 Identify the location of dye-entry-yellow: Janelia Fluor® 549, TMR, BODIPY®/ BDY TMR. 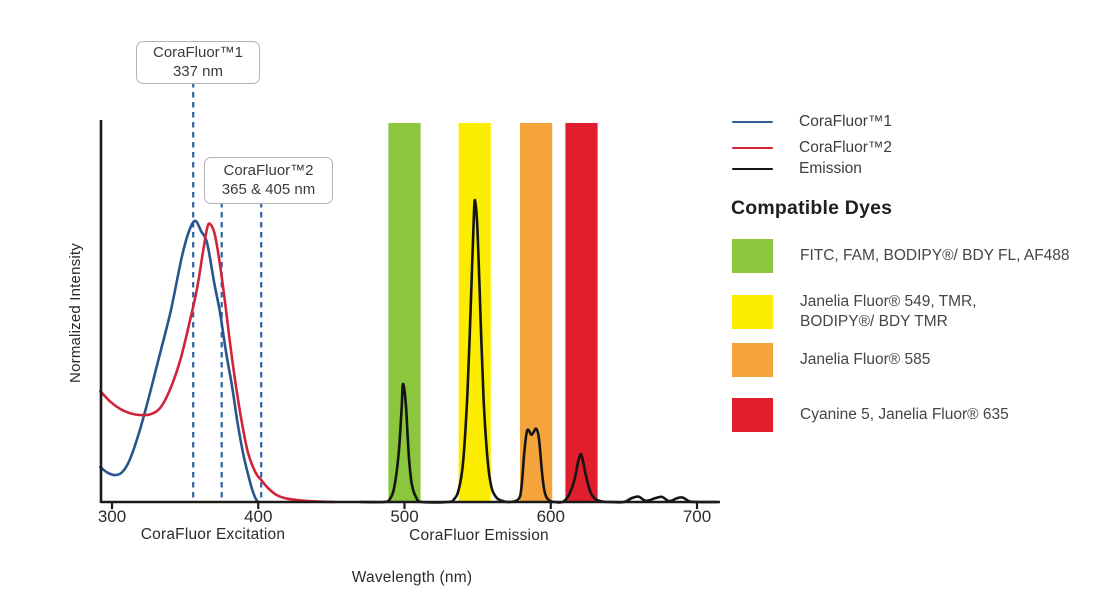
(854, 312).